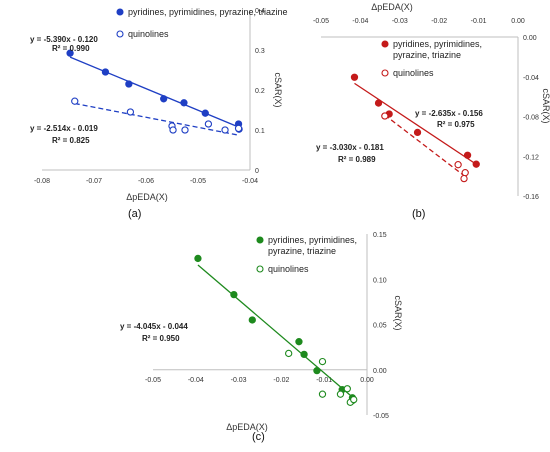 The height and width of the screenshot is (452, 550). Describe the element at coordinates (64, 128) in the screenshot. I see `regression-equation: y = -2.514x - 0.019` at that location.